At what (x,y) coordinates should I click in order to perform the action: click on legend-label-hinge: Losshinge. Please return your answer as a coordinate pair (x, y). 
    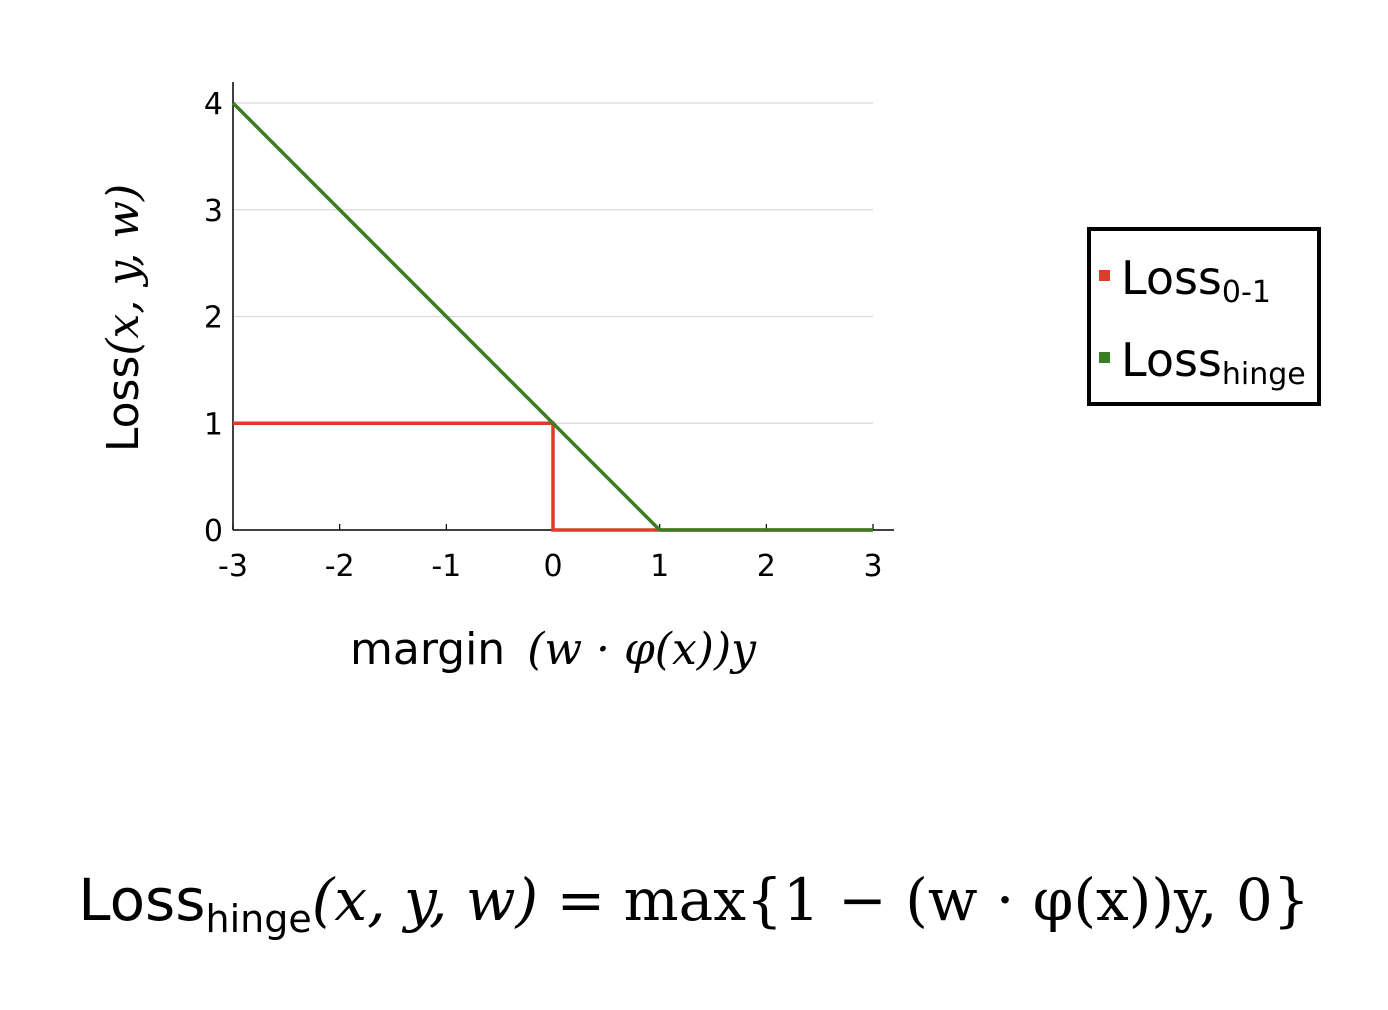
    Looking at the image, I should click on (1213, 362).